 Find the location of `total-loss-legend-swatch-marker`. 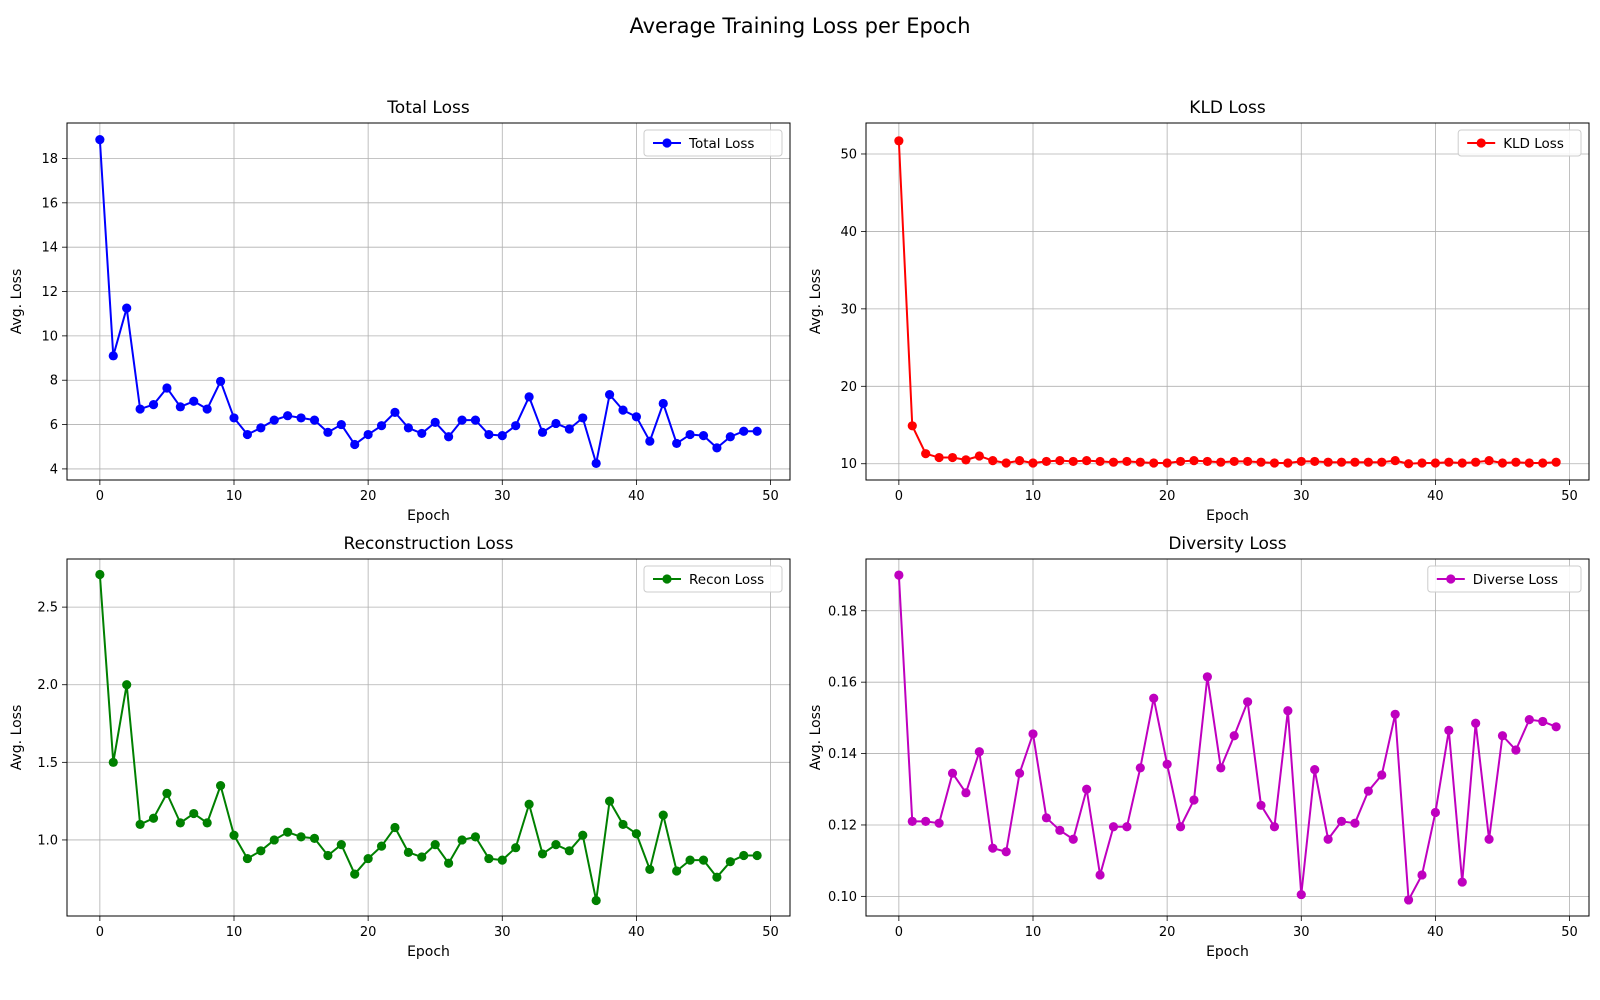

total-loss-legend-swatch-marker is located at coordinates (667, 143).